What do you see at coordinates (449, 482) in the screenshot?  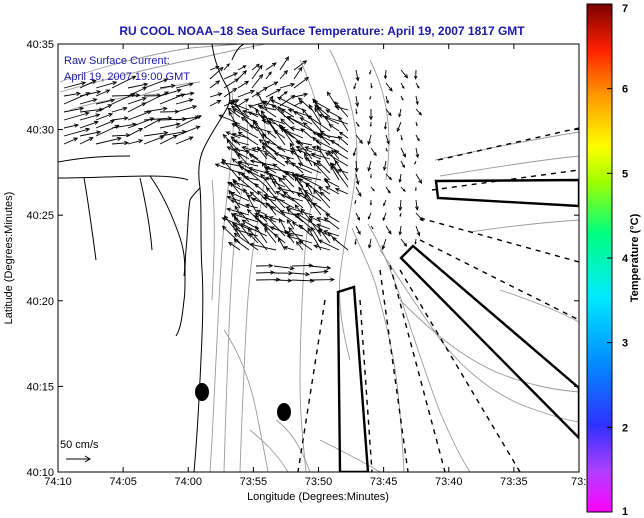 I see `x-tick-label: 73:40` at bounding box center [449, 482].